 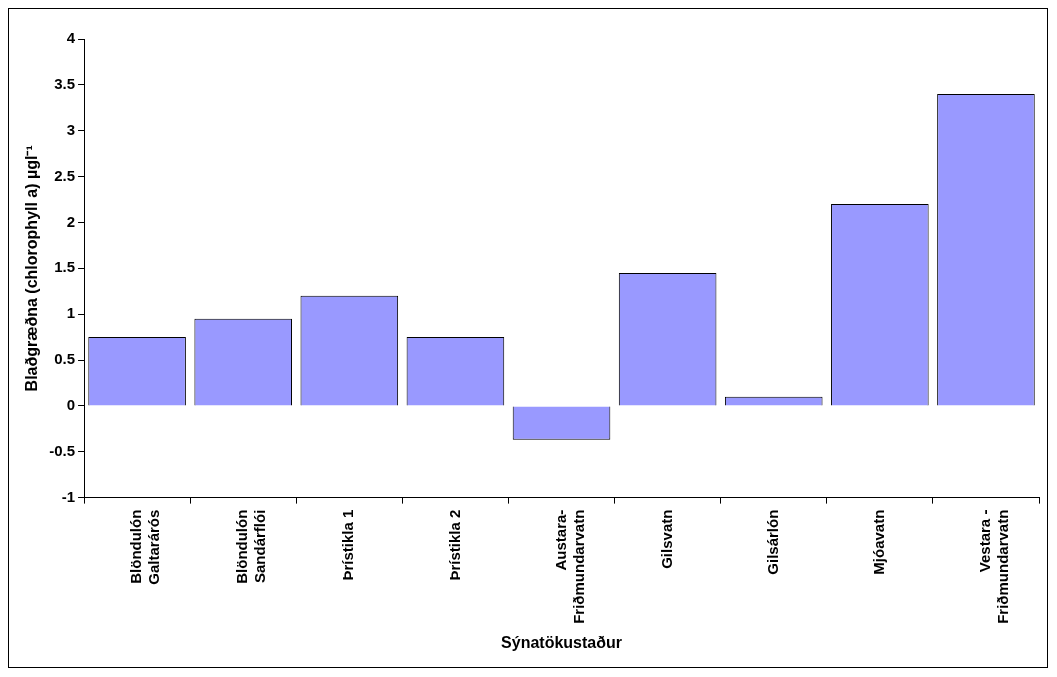 I want to click on y-tick-label: -1, so click(x=68, y=496).